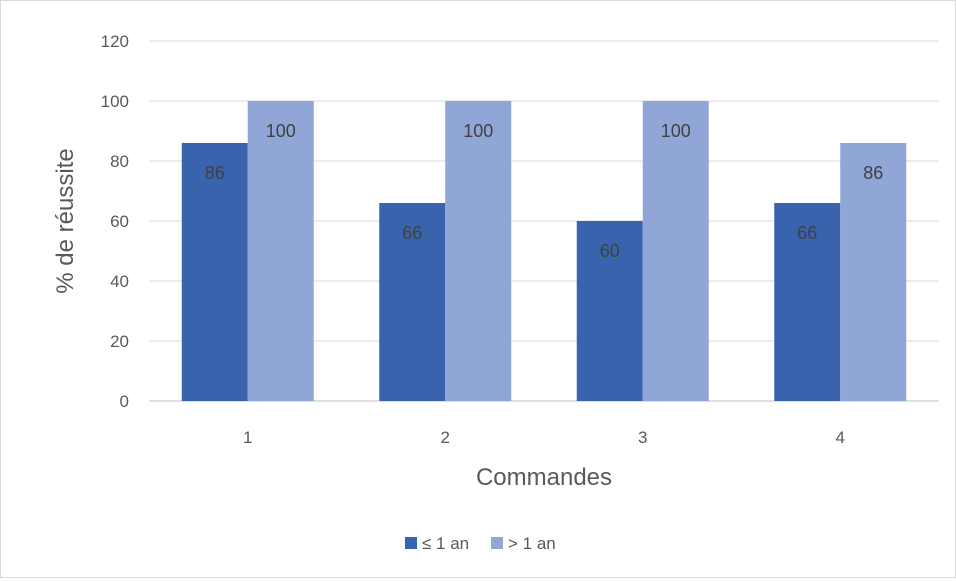 The height and width of the screenshot is (582, 956). Describe the element at coordinates (642, 437) in the screenshot. I see `x-tick-label: 3` at that location.